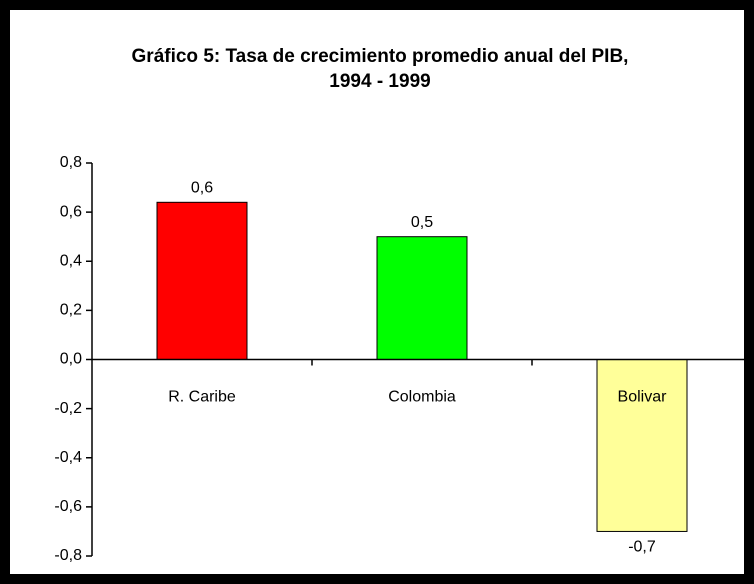  What do you see at coordinates (202, 188) in the screenshot?
I see `value-label: 0,6` at bounding box center [202, 188].